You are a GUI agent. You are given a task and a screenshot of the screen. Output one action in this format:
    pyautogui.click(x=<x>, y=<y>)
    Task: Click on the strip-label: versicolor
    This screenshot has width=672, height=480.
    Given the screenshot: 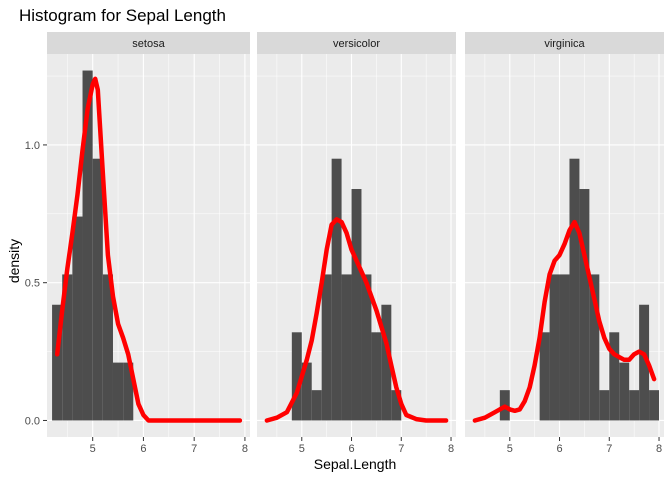 What is the action you would take?
    pyautogui.click(x=356, y=44)
    